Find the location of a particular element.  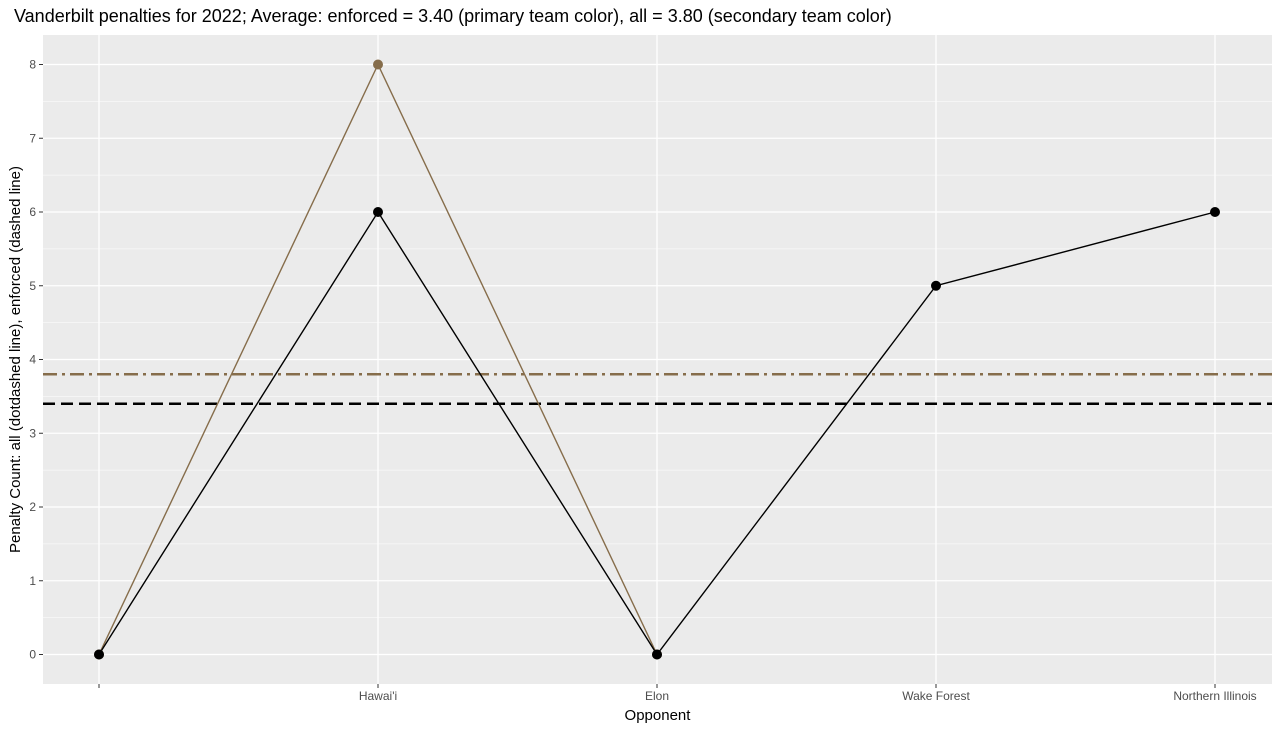

y-tick-label: 0 is located at coordinates (32, 655).